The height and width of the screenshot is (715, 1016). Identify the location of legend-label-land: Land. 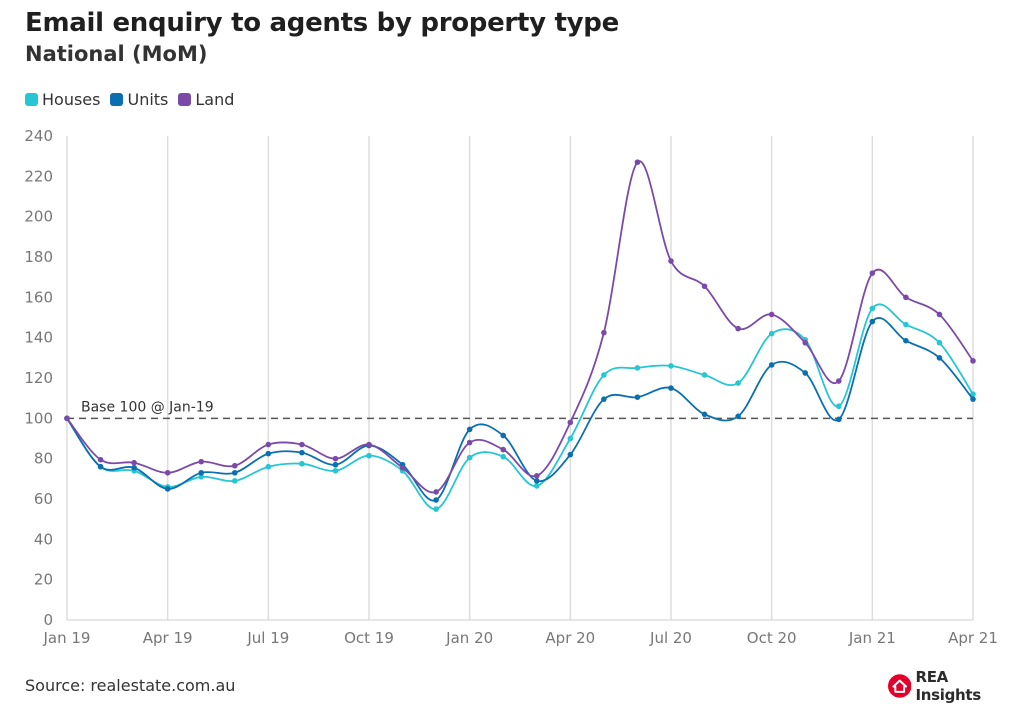
(215, 99).